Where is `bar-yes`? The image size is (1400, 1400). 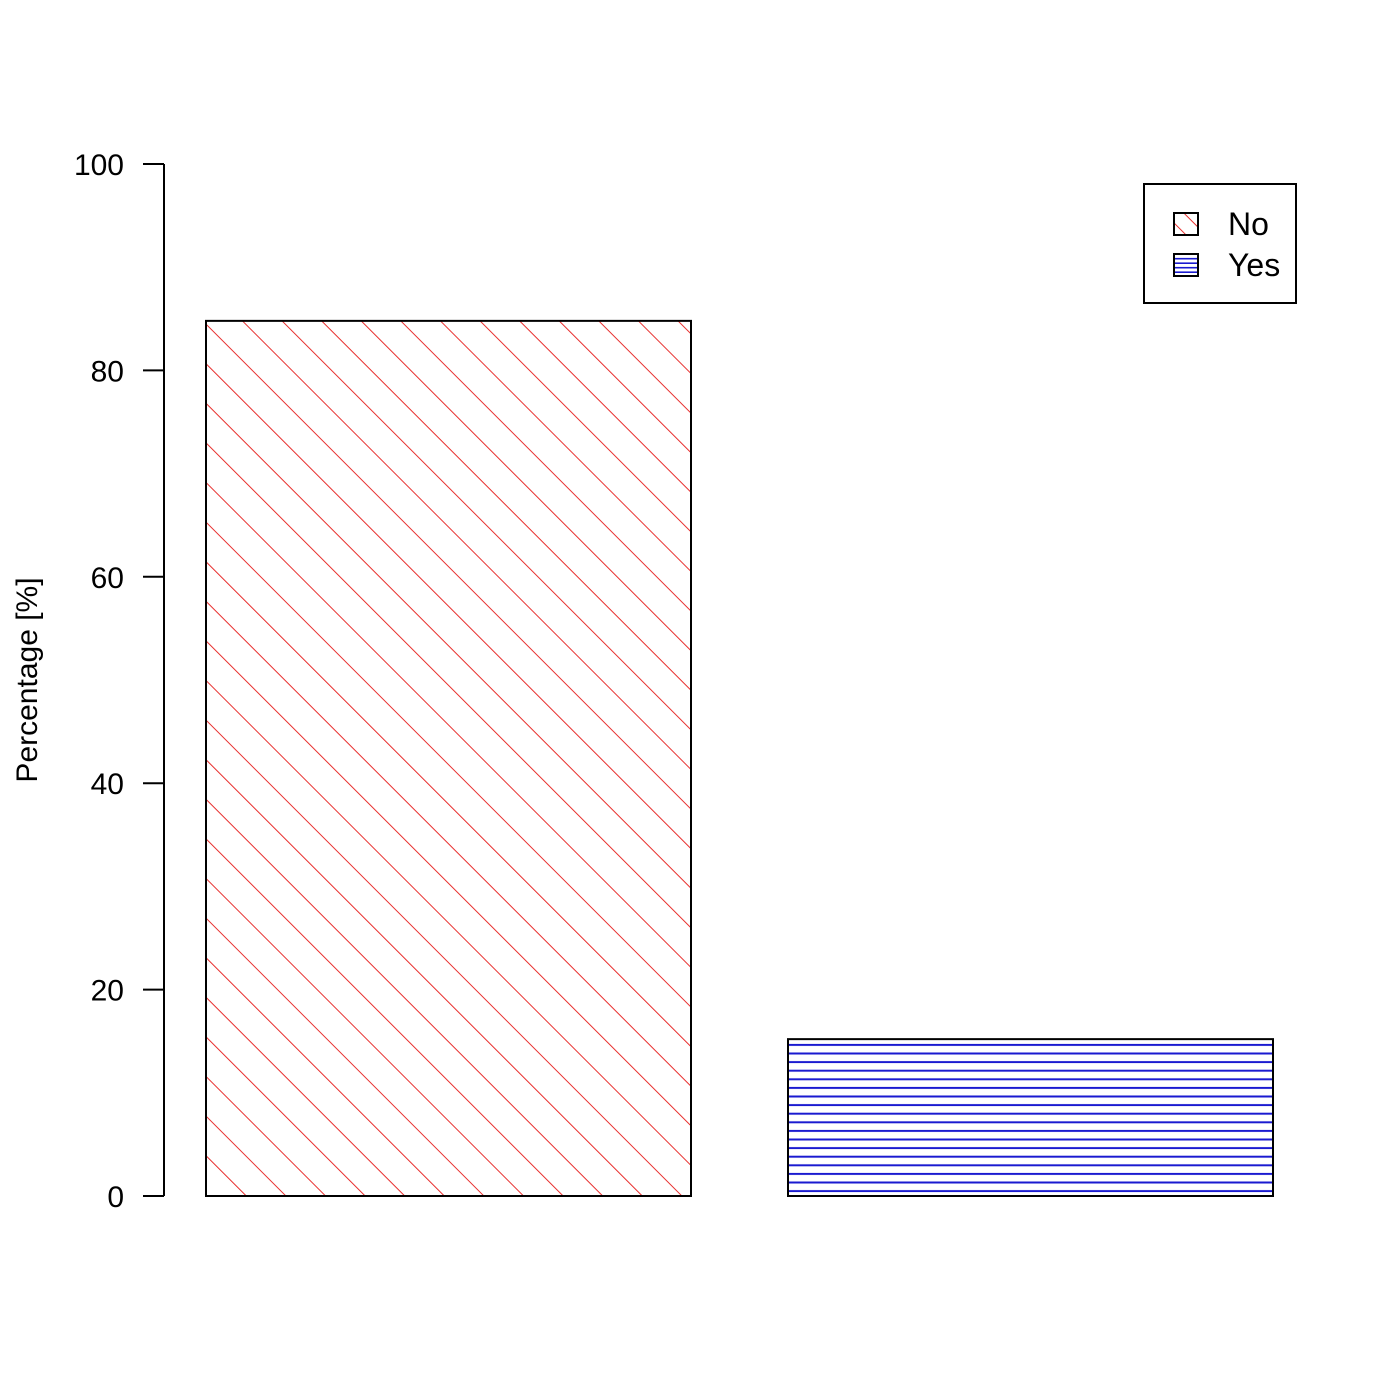 bar-yes is located at coordinates (1030, 1117).